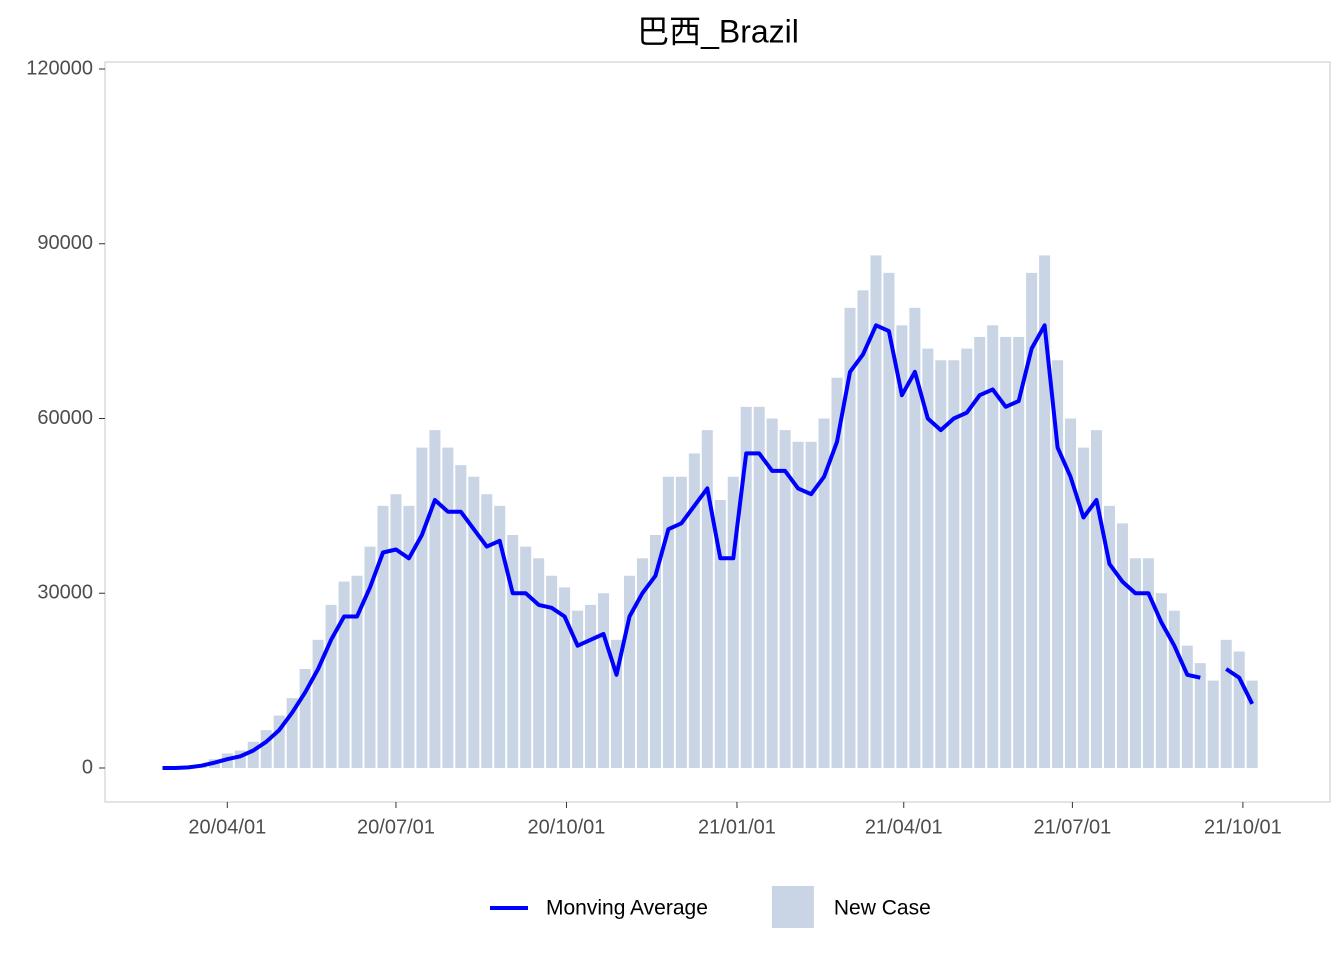 This screenshot has width=1344, height=965. I want to click on x-tick-label: 20/10/01, so click(567, 827).